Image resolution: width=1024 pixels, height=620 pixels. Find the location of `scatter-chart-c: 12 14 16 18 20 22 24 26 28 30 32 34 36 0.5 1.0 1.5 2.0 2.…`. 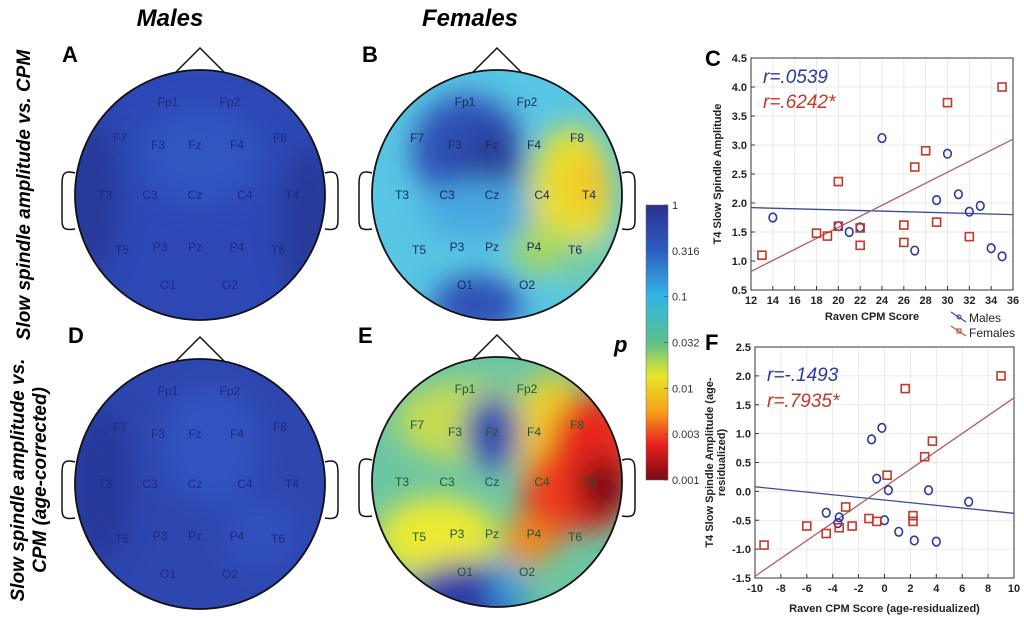

scatter-chart-c: 12 14 16 18 20 22 24 26 28 30 32 34 36 0.5 1.0 1.5 2.0 2.… is located at coordinates (865, 188).